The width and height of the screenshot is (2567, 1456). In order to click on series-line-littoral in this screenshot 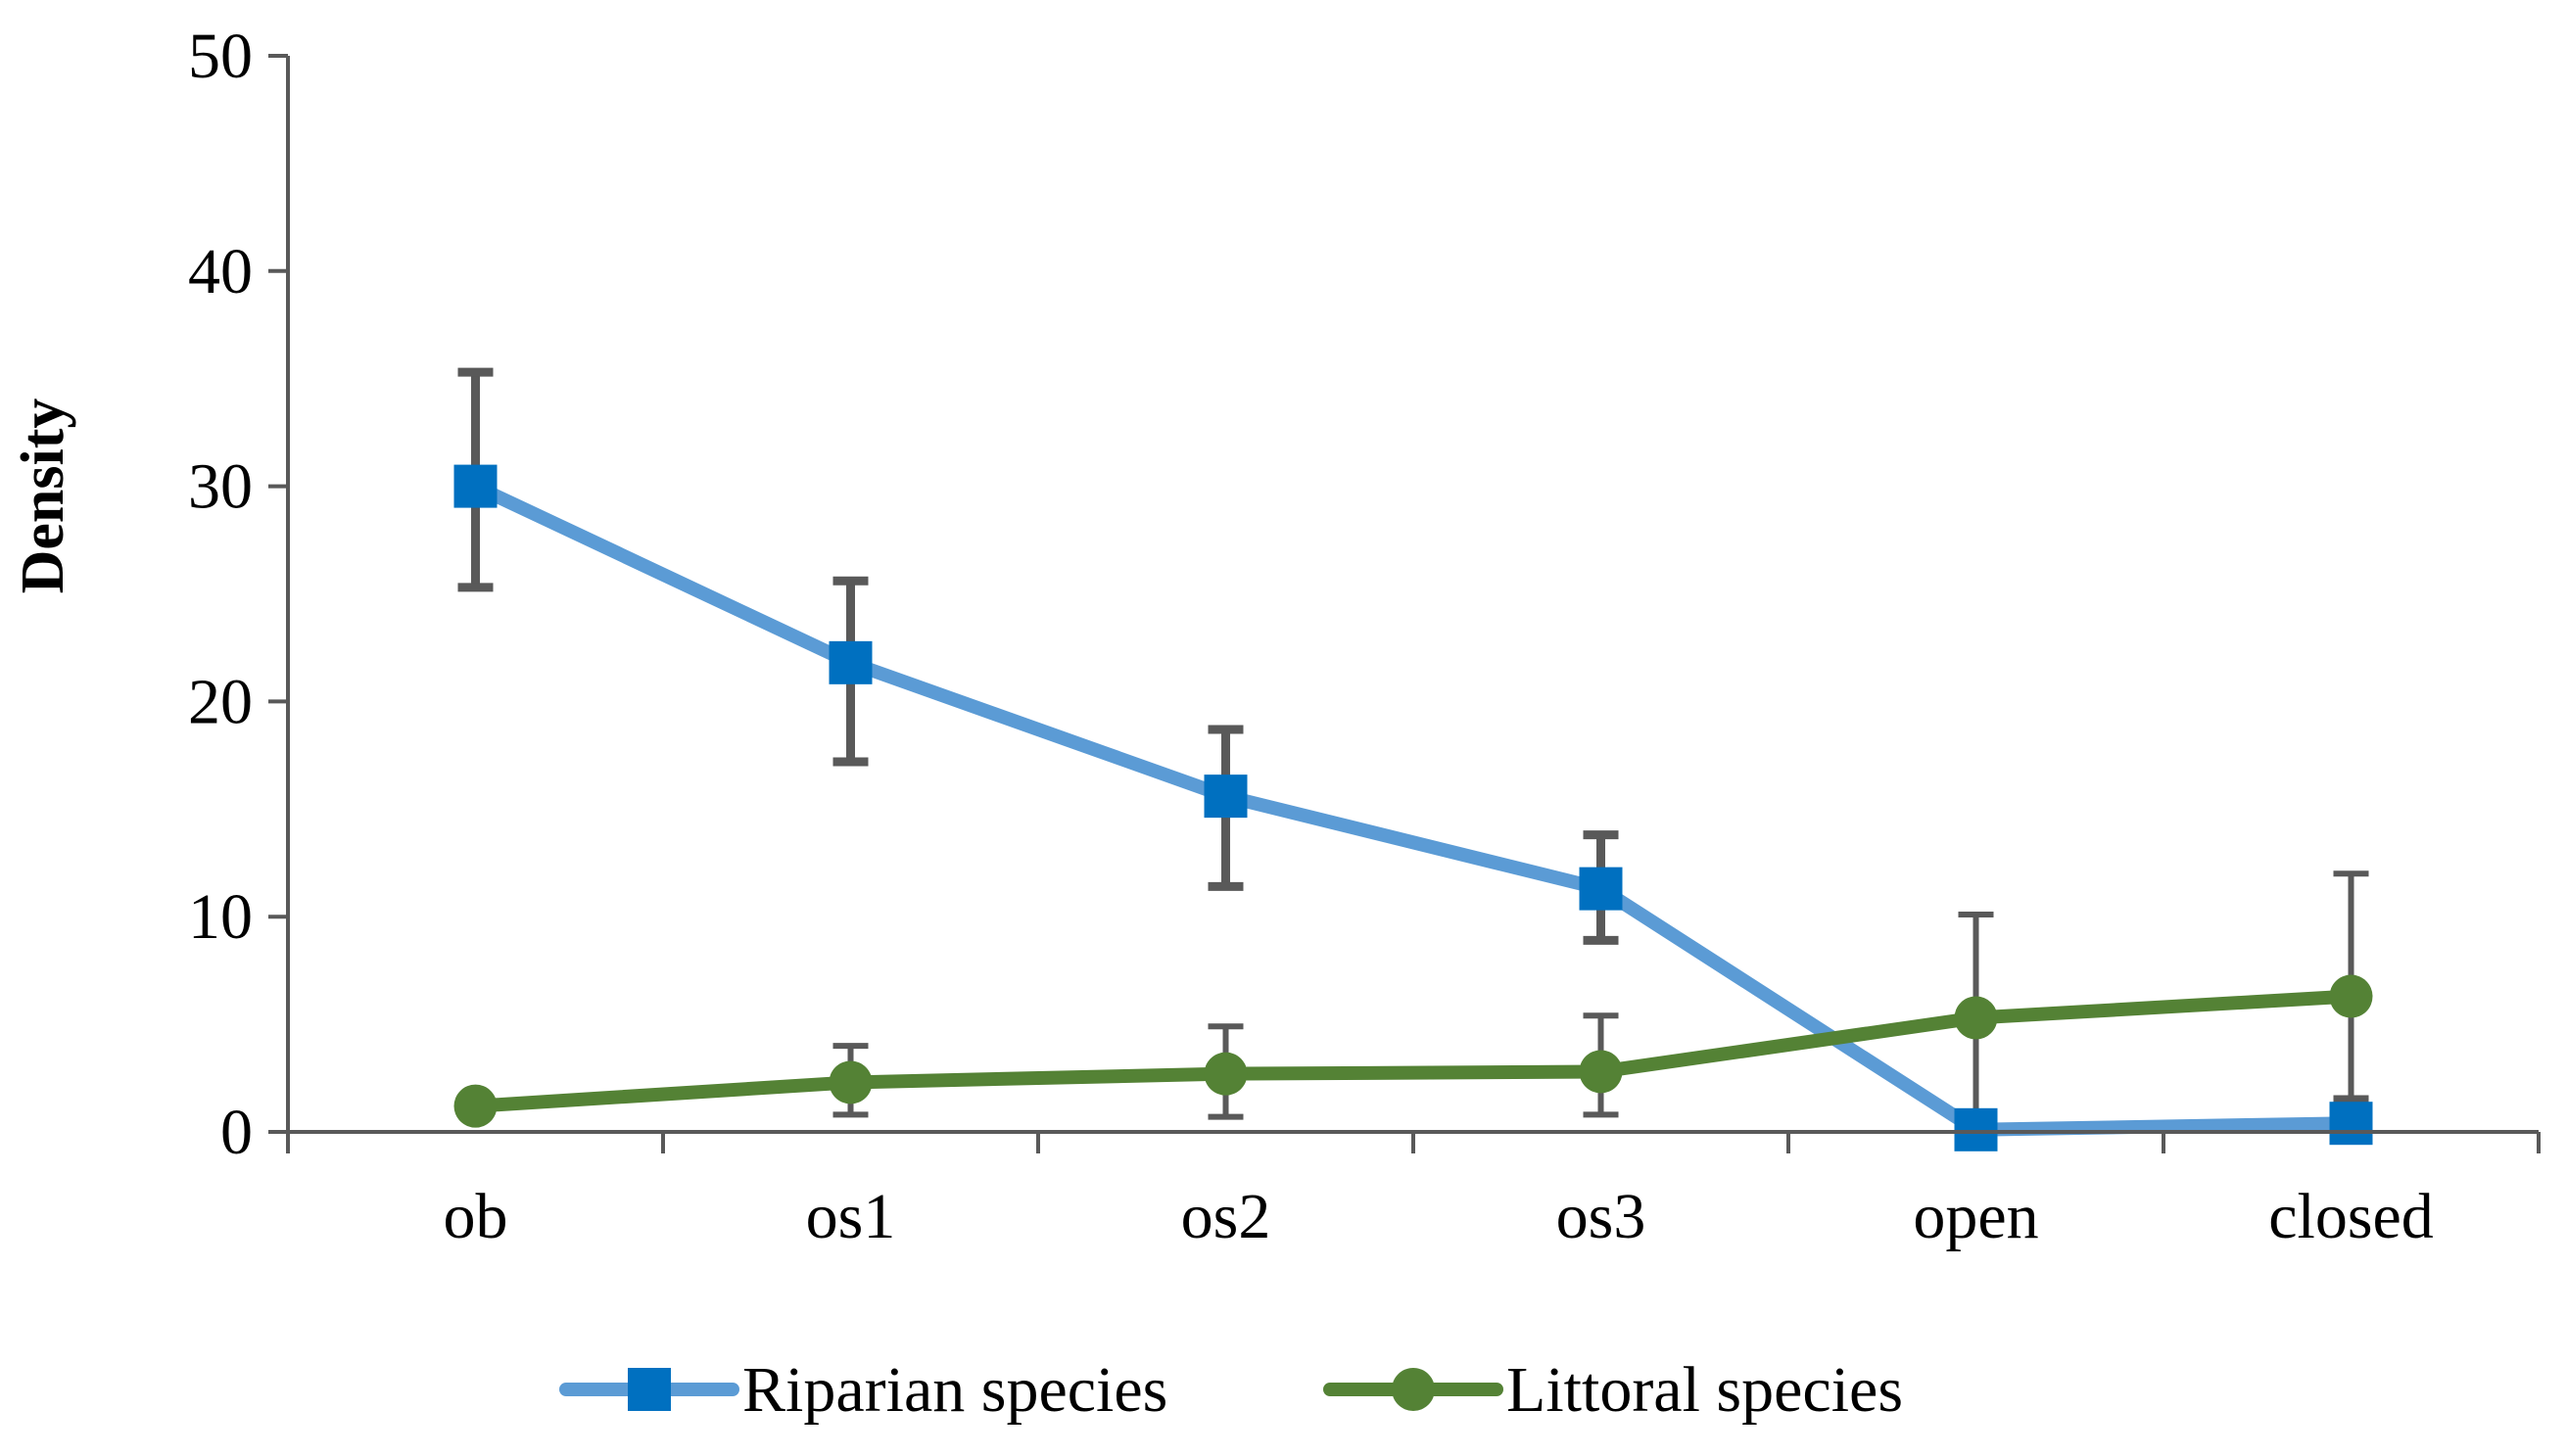, I will do `click(1413, 1051)`.